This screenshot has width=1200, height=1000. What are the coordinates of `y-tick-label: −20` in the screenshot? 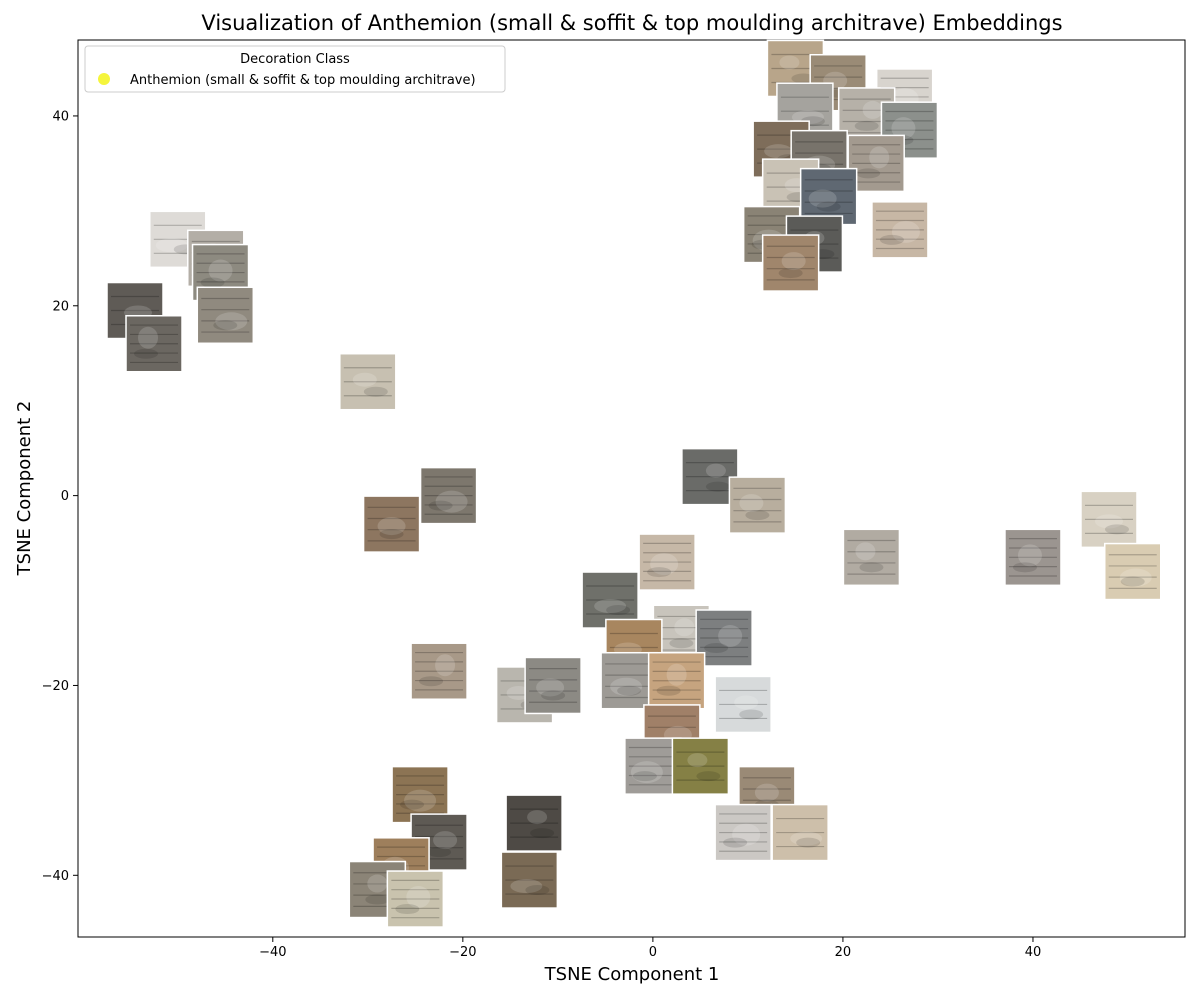 It's located at (55, 686).